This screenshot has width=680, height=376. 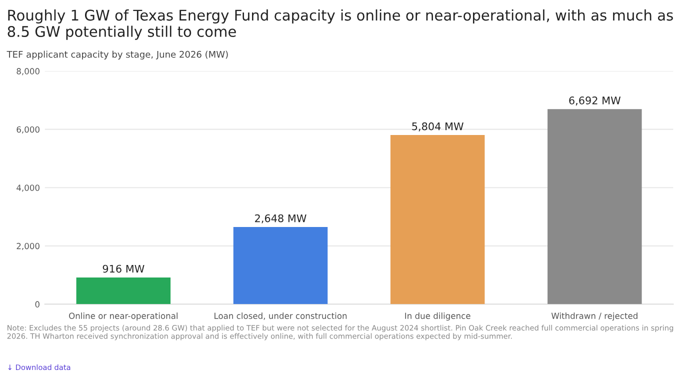 What do you see at coordinates (438, 127) in the screenshot?
I see `data-label: 5,804 MW` at bounding box center [438, 127].